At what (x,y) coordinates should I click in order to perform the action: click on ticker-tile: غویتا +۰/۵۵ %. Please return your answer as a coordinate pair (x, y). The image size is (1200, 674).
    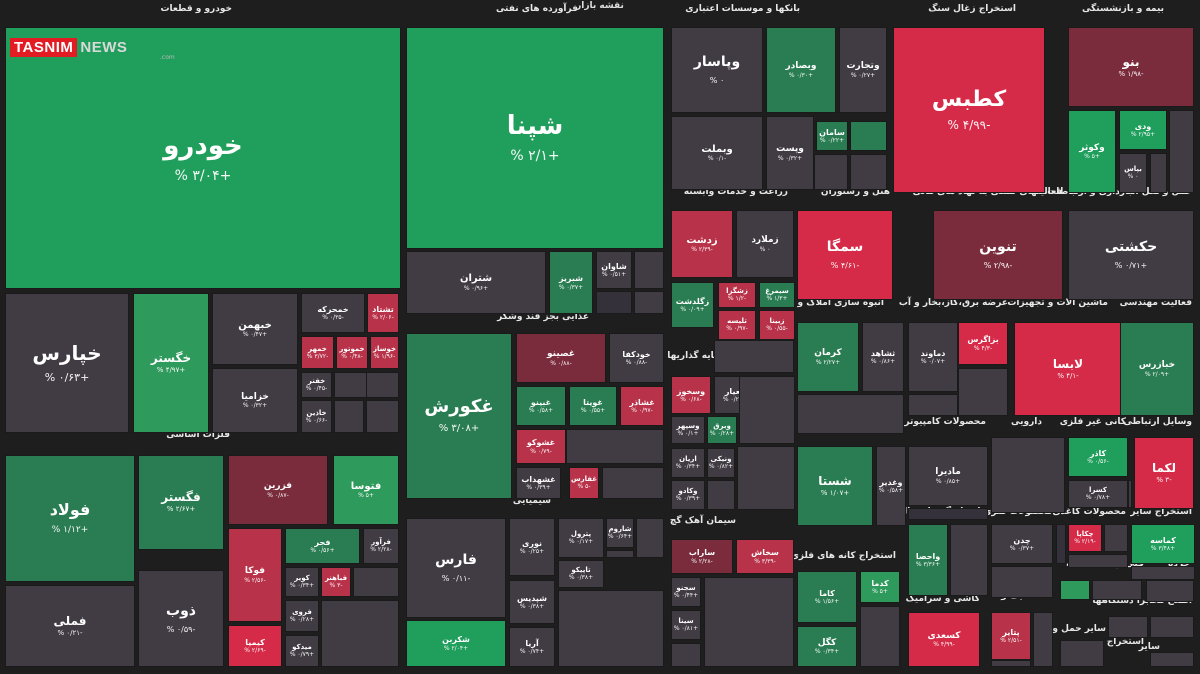
    Looking at the image, I should click on (593, 406).